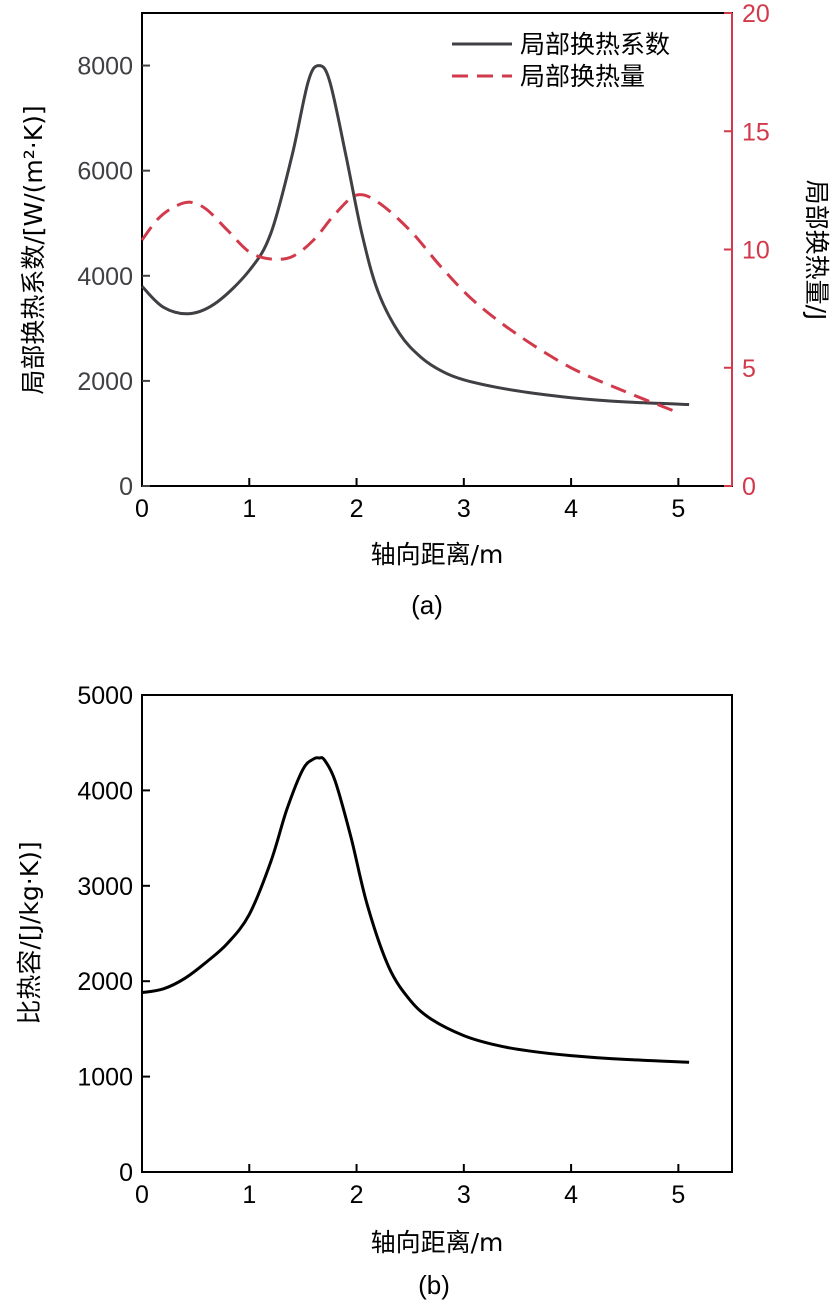 The width and height of the screenshot is (831, 1311). Describe the element at coordinates (105, 982) in the screenshot. I see `b-y-tick-label: 2000` at that location.